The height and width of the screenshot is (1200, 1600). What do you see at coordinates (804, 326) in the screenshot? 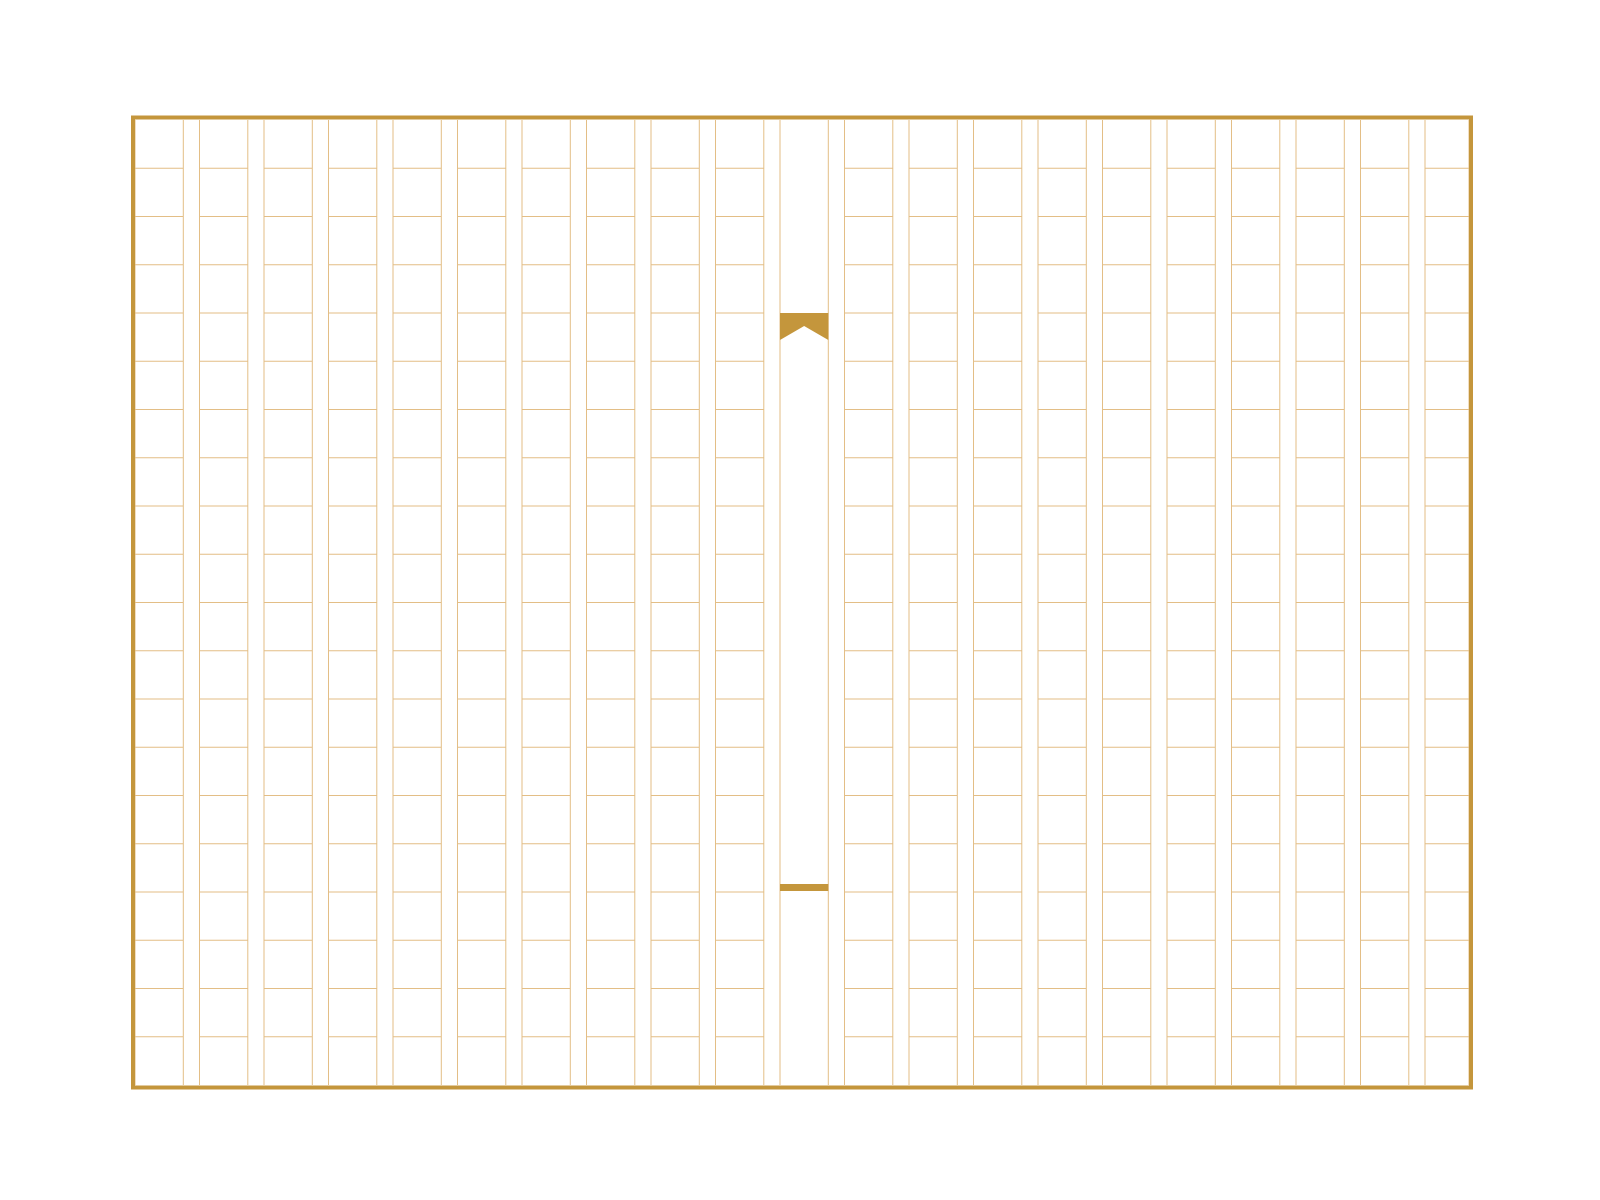
I see `fishtail-marker-icon` at bounding box center [804, 326].